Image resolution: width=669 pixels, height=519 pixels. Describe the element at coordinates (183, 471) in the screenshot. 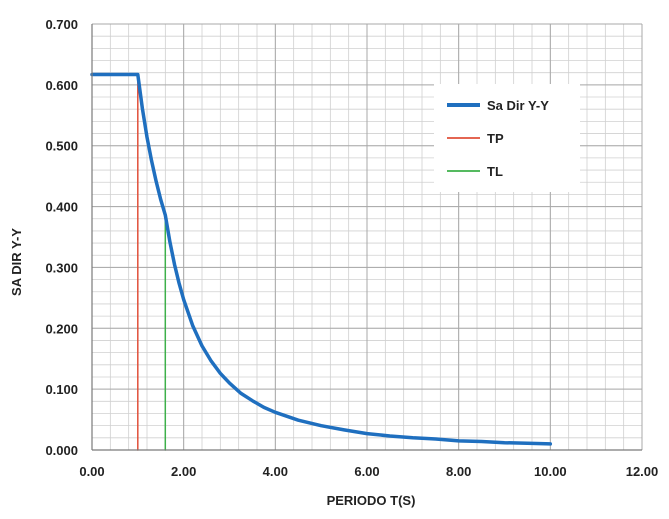

I see `x-tick-label: 2.00` at that location.